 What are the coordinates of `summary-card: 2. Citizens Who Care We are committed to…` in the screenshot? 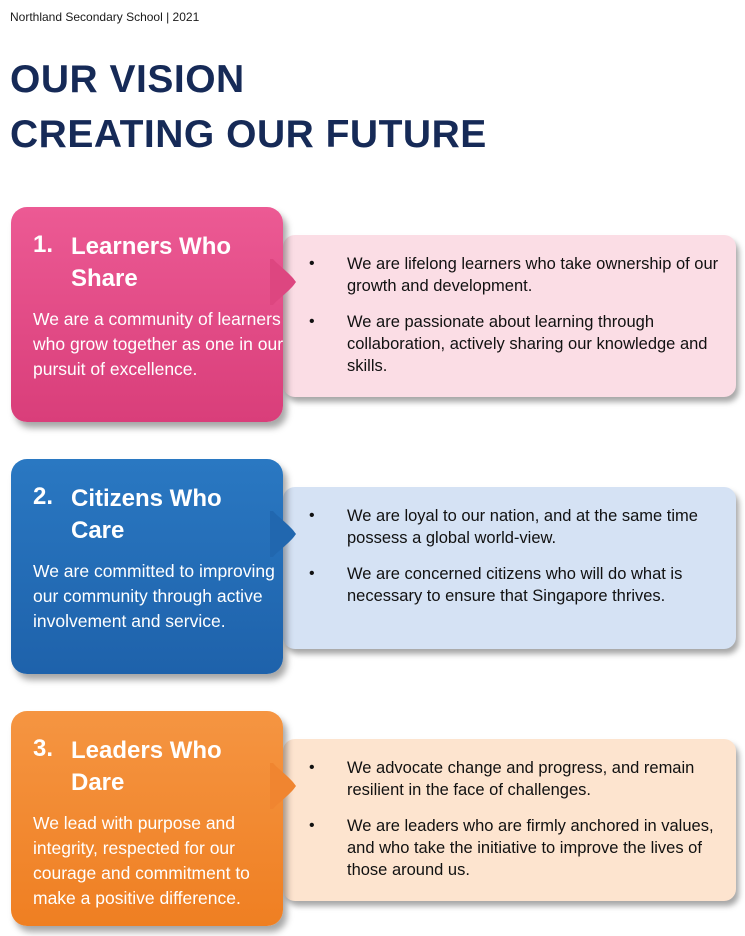 It's located at (147, 566).